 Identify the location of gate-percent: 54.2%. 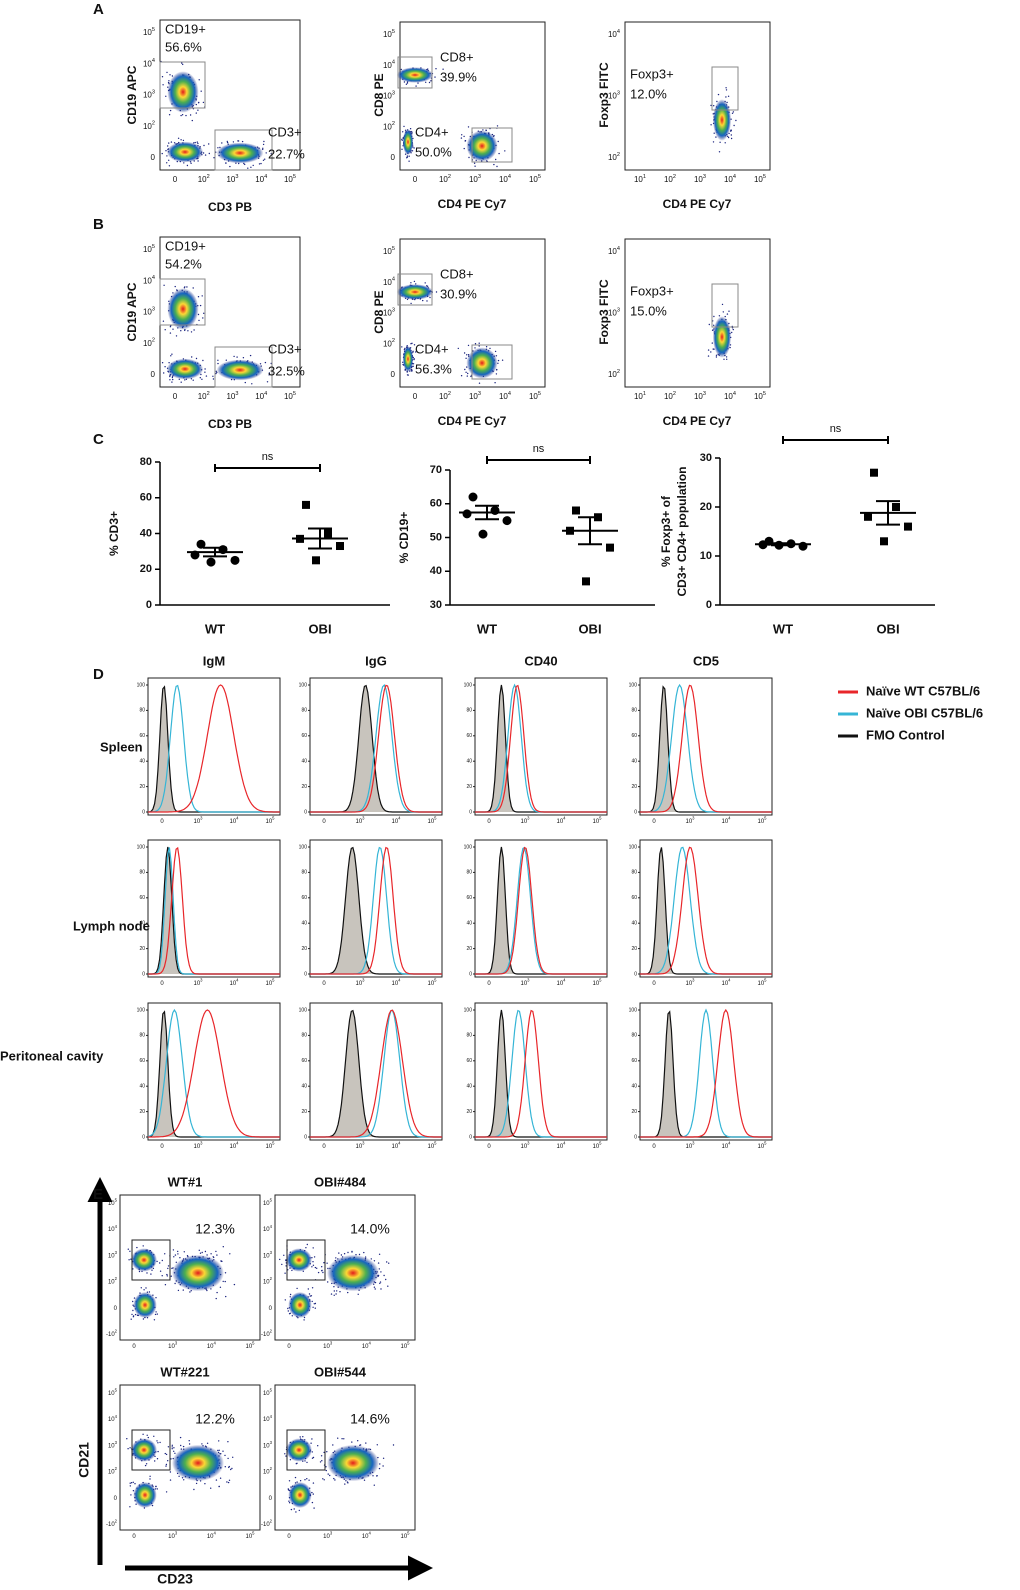
(183, 263).